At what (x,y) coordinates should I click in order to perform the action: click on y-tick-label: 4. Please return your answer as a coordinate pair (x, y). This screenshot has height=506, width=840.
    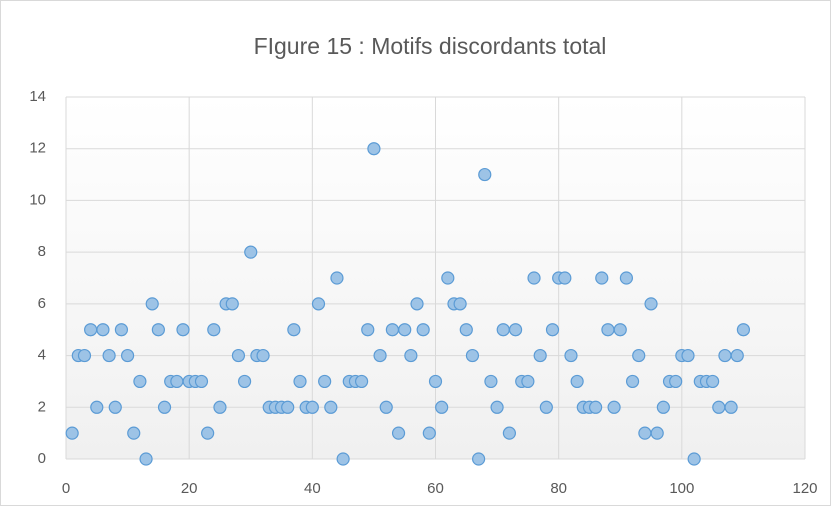
    Looking at the image, I should click on (42, 355).